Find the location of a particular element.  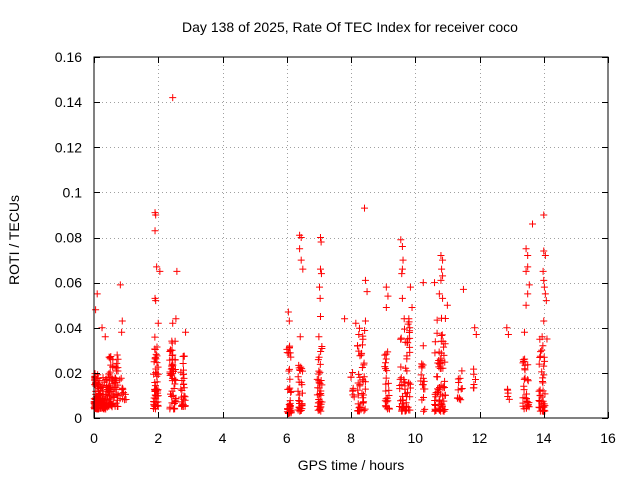

x-axis-label: GPS time / hours is located at coordinates (351, 465).